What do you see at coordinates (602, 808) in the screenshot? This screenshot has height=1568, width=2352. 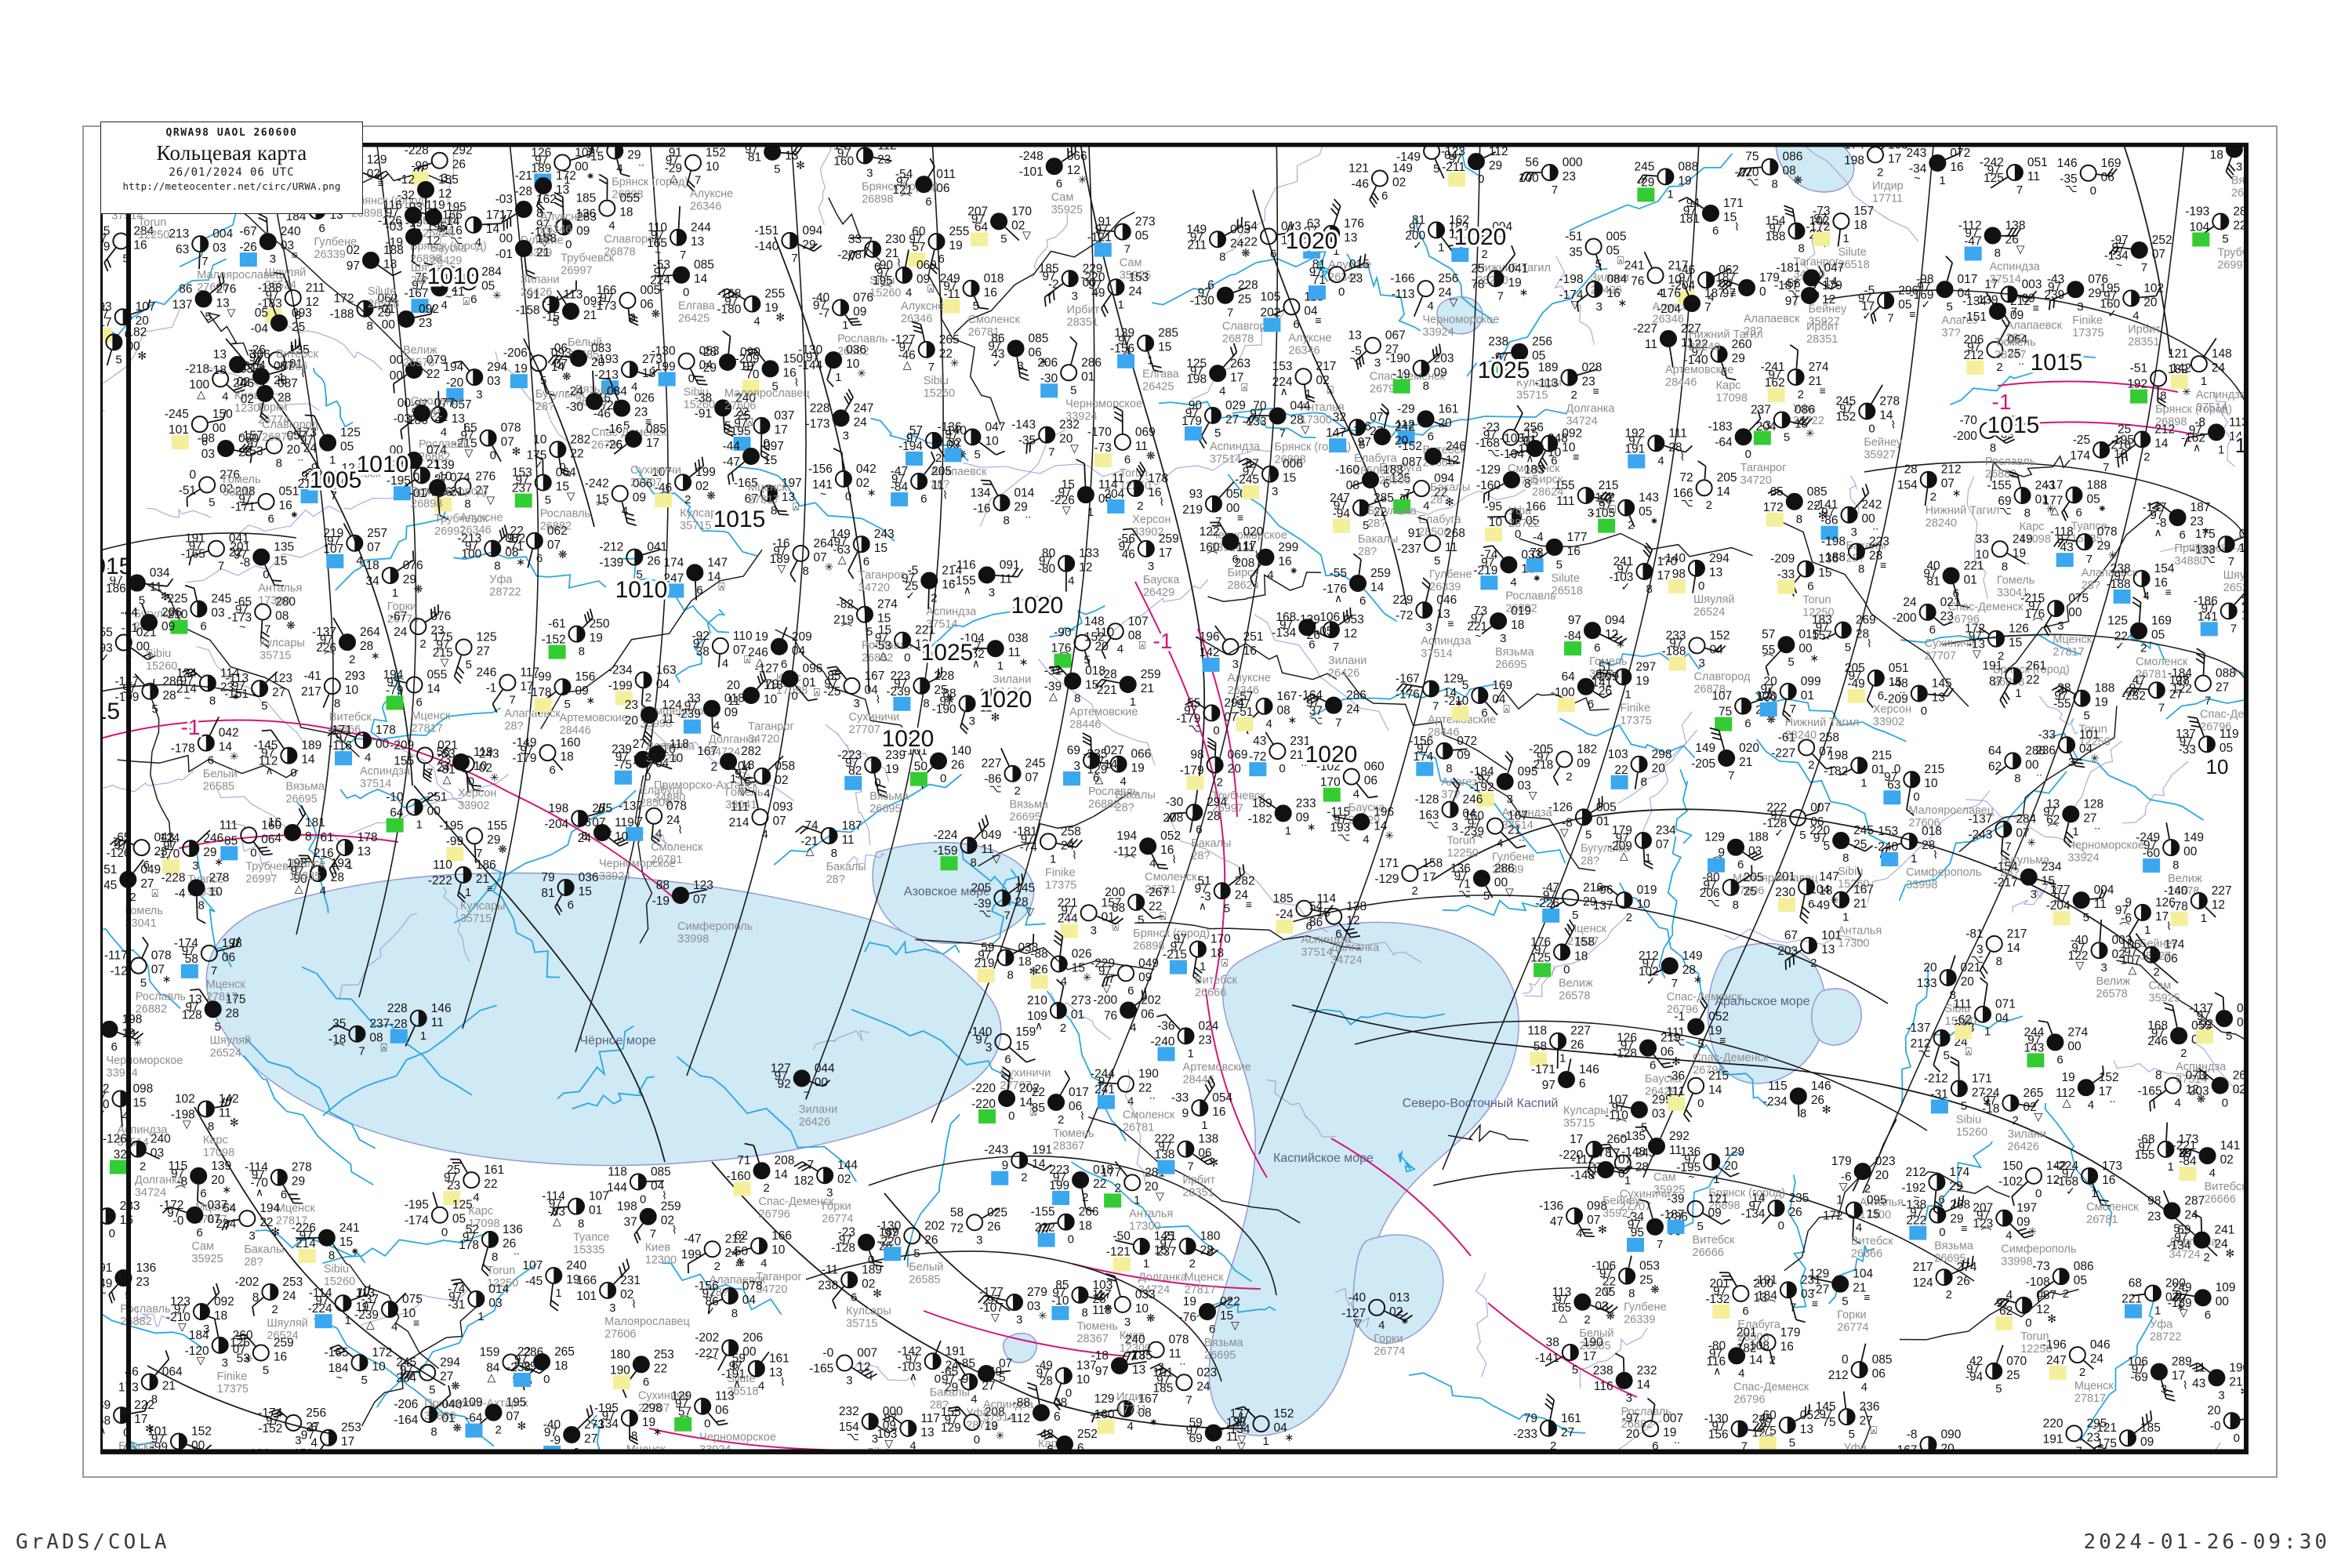 I see `station-pressure: 255` at bounding box center [602, 808].